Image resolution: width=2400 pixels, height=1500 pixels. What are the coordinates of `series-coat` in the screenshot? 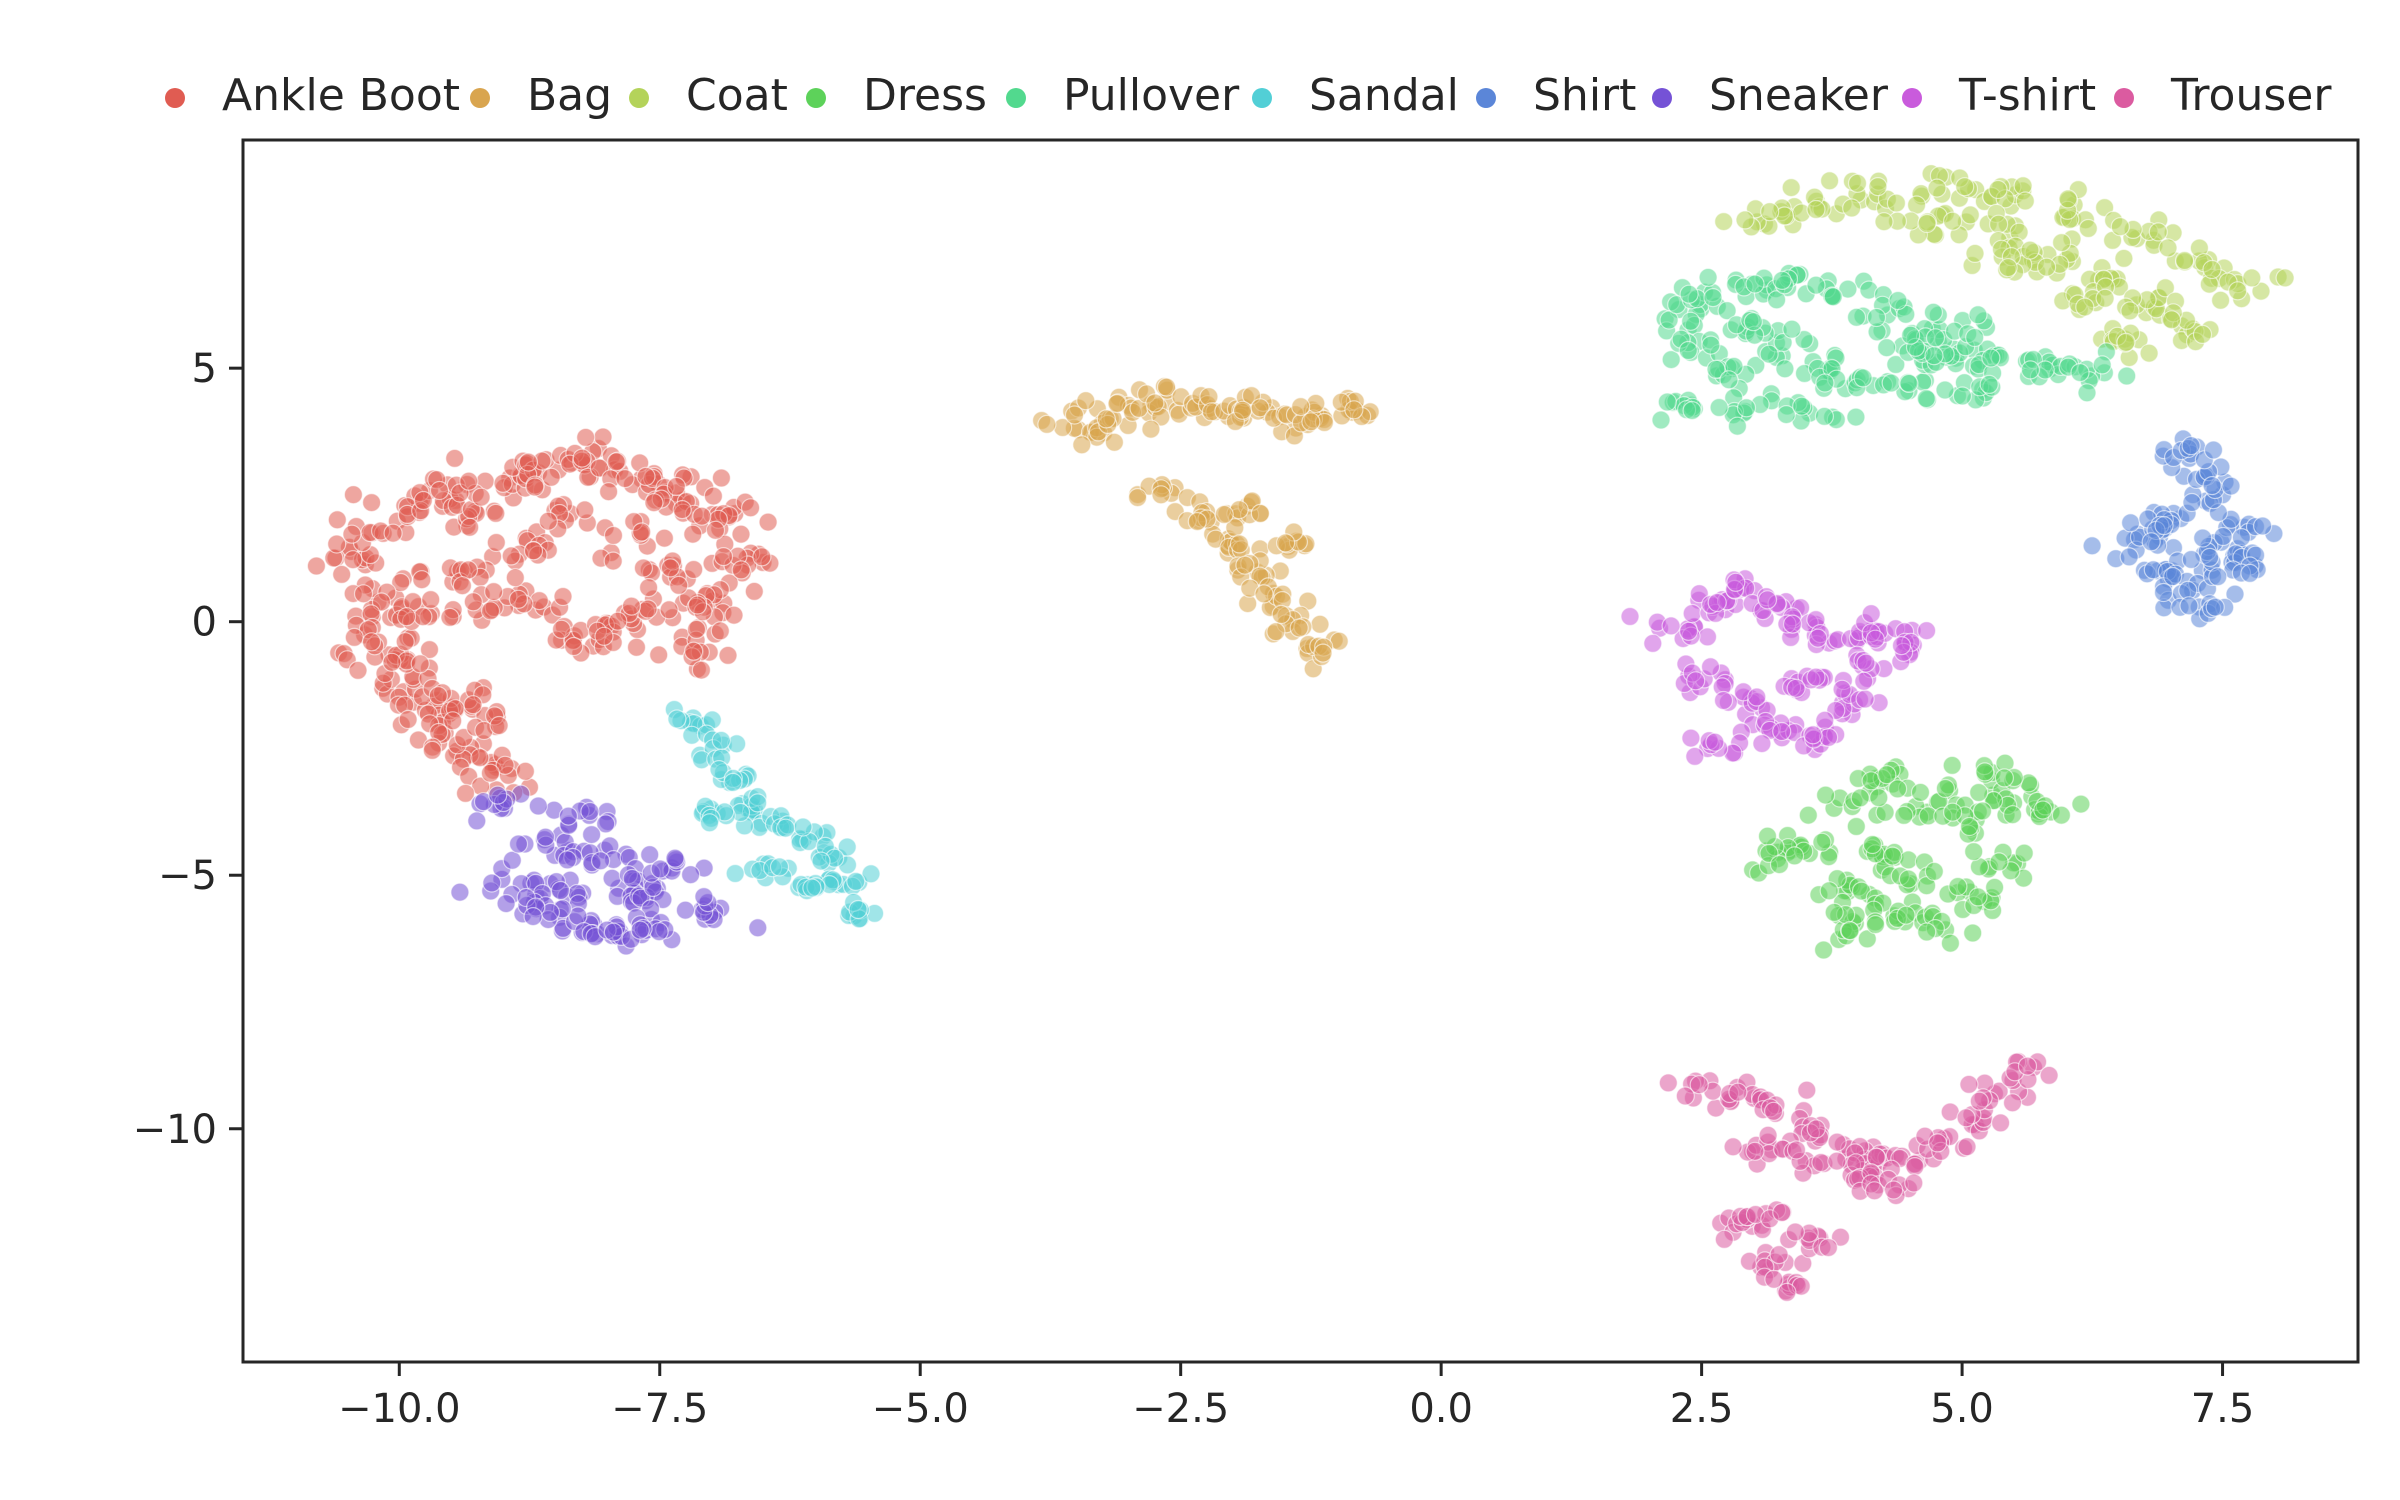 It's located at (2004, 266).